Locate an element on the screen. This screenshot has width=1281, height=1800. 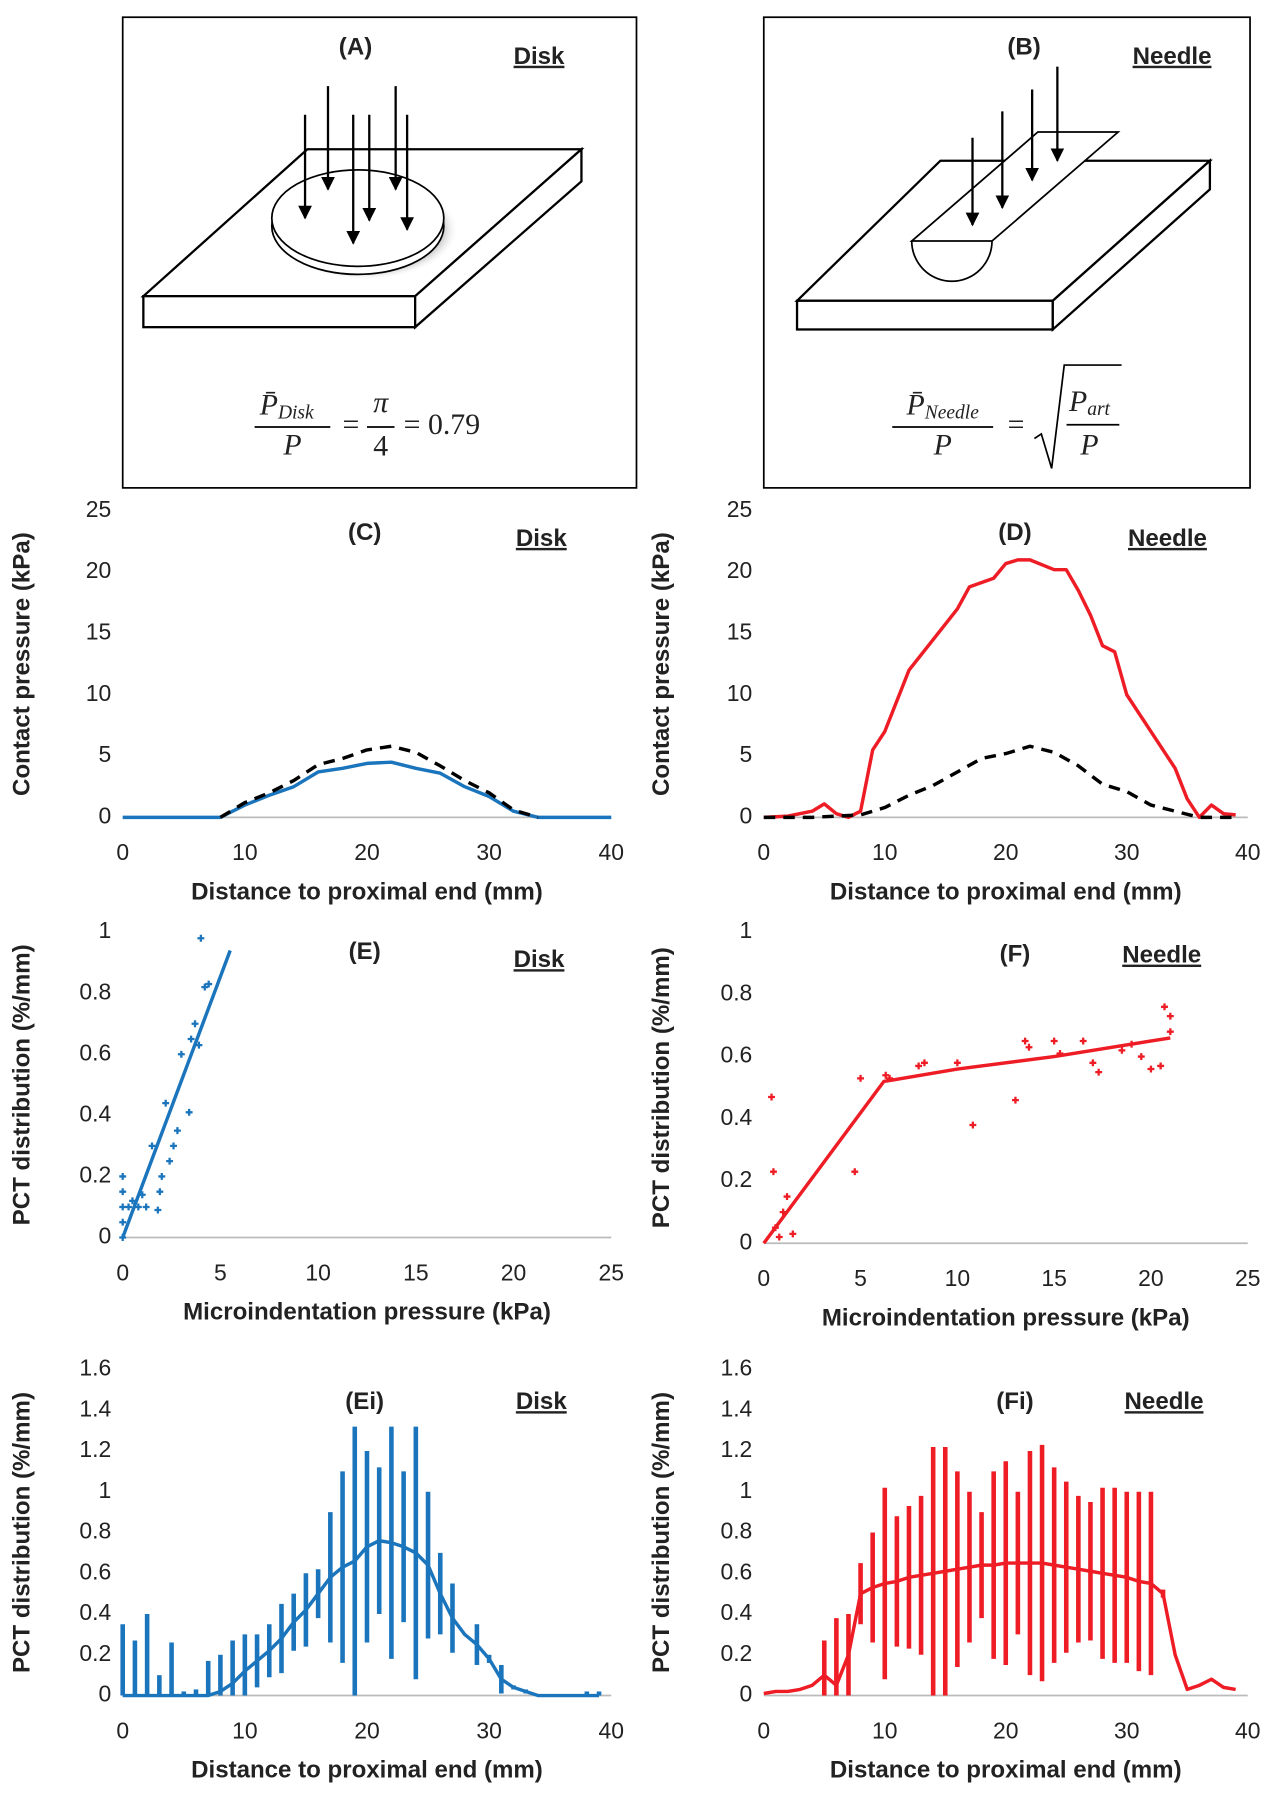
y-axis-title: Contact pressure (kPa) is located at coordinates (661, 664).